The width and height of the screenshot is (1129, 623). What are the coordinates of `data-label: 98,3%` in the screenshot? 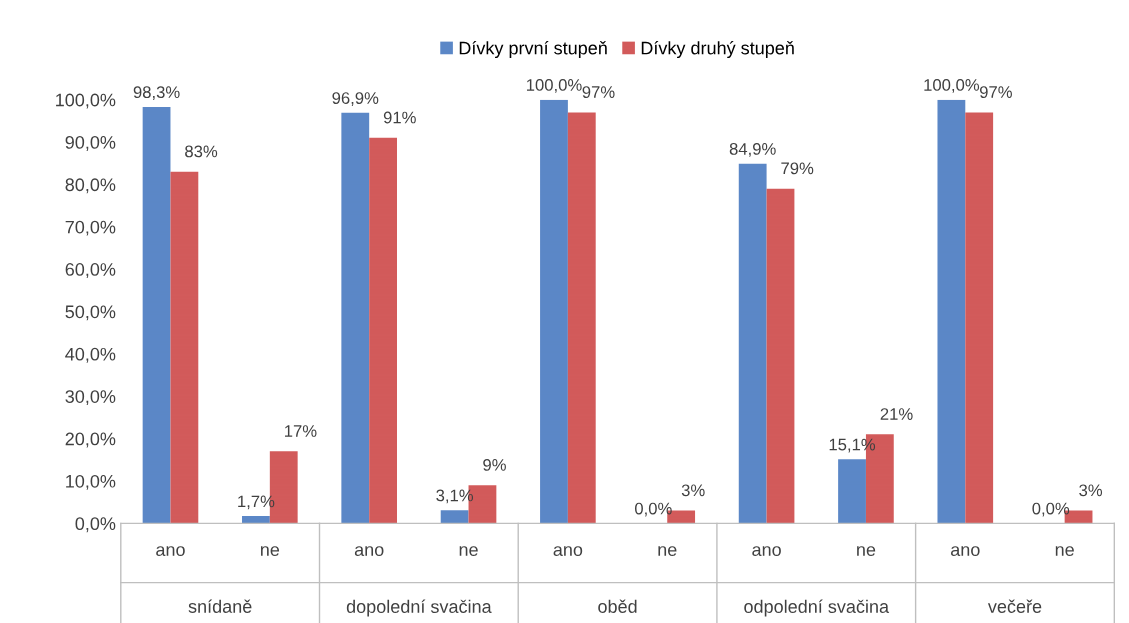 It's located at (156, 93).